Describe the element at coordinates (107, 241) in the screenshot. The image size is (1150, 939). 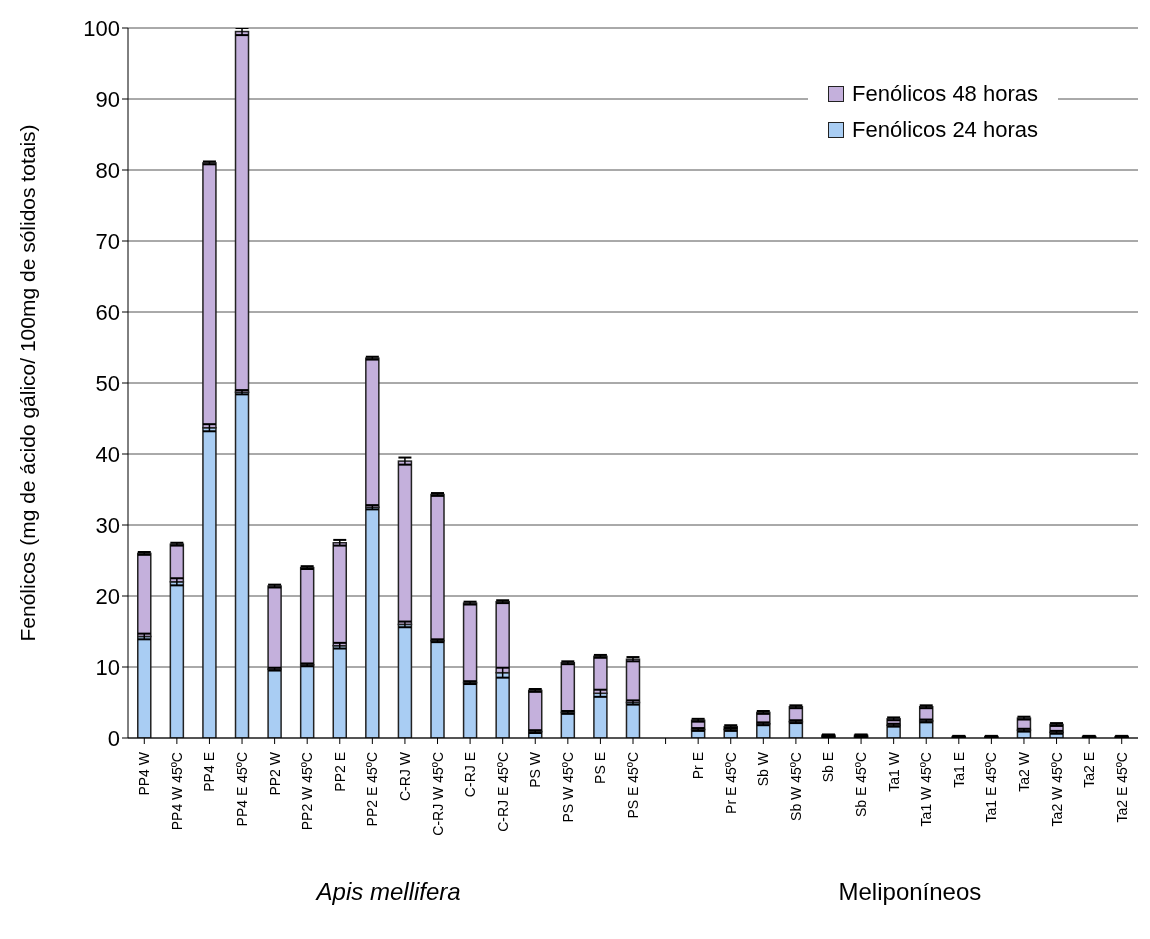
I see `y-tick-label: 70` at that location.